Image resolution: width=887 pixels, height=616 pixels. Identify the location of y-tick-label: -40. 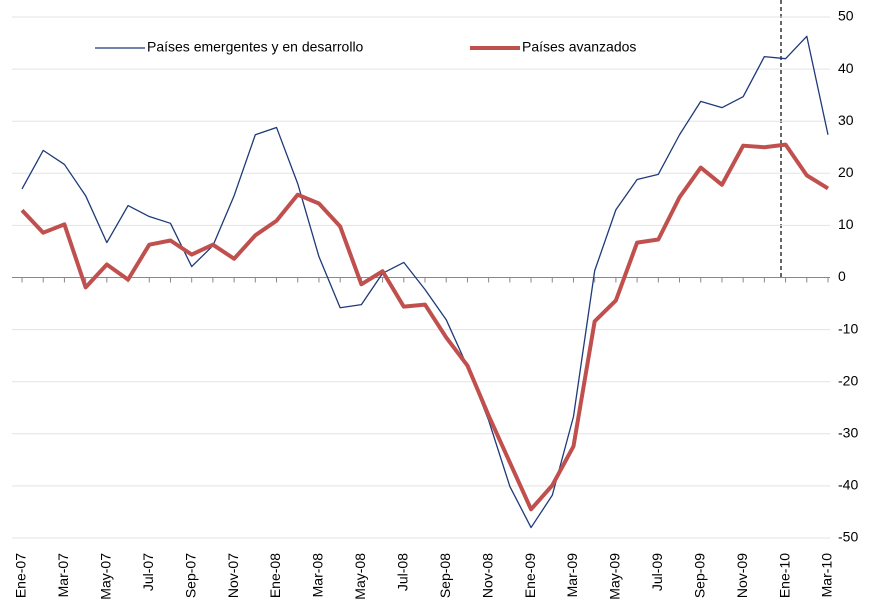
(848, 485).